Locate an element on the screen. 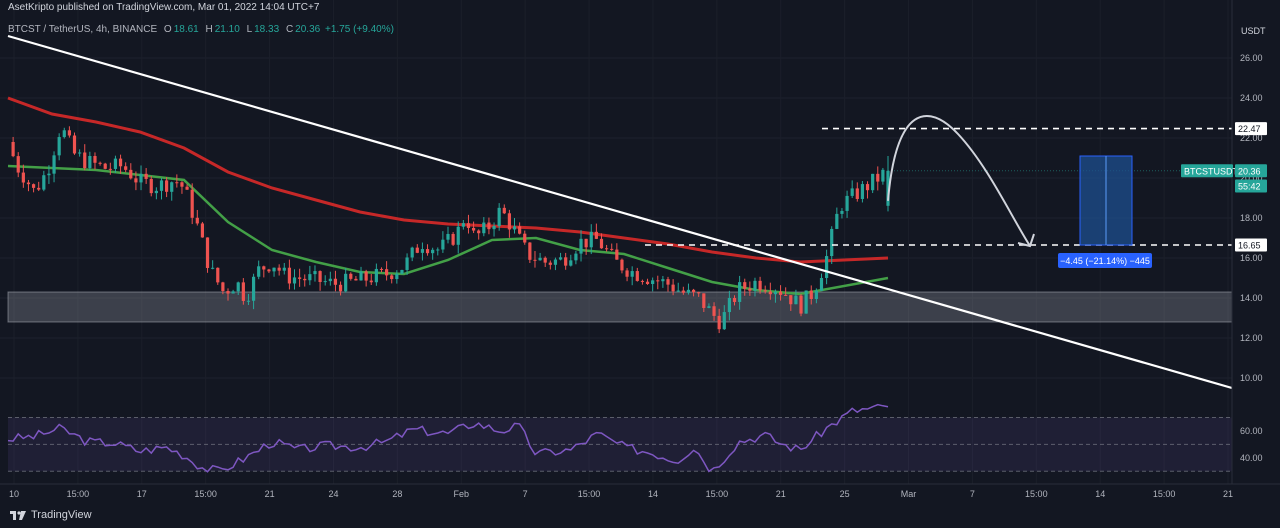  time-tick-label: 7 is located at coordinates (525, 494).